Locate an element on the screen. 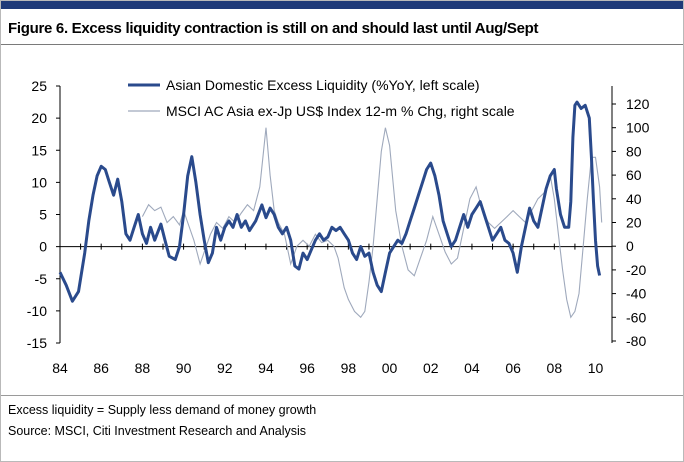 This screenshot has height=462, width=684. left-tick-label: 15 is located at coordinates (39, 150).